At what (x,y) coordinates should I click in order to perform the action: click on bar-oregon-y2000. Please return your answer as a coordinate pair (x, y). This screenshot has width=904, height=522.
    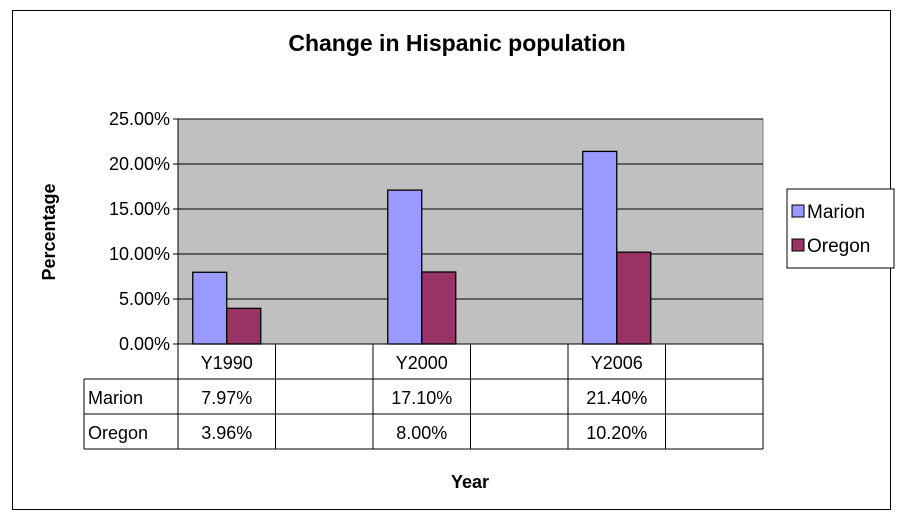
    Looking at the image, I should click on (439, 308).